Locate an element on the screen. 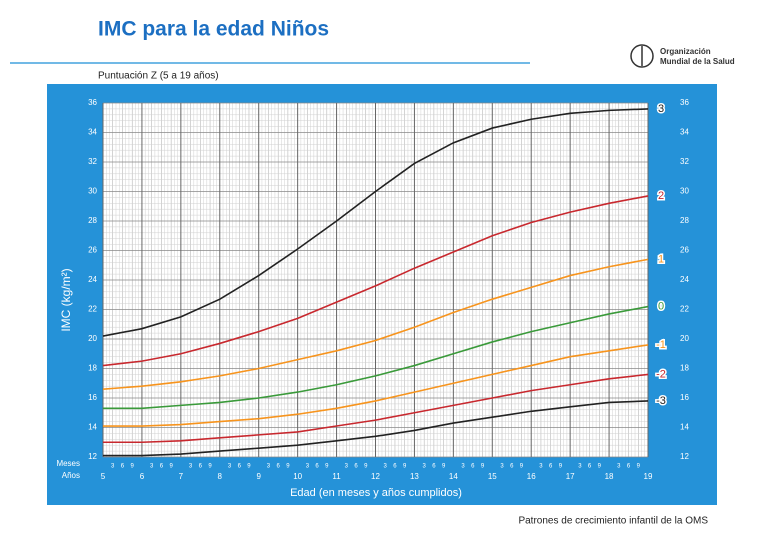 This screenshot has width=768, height=542. series-label: 2 is located at coordinates (661, 196).